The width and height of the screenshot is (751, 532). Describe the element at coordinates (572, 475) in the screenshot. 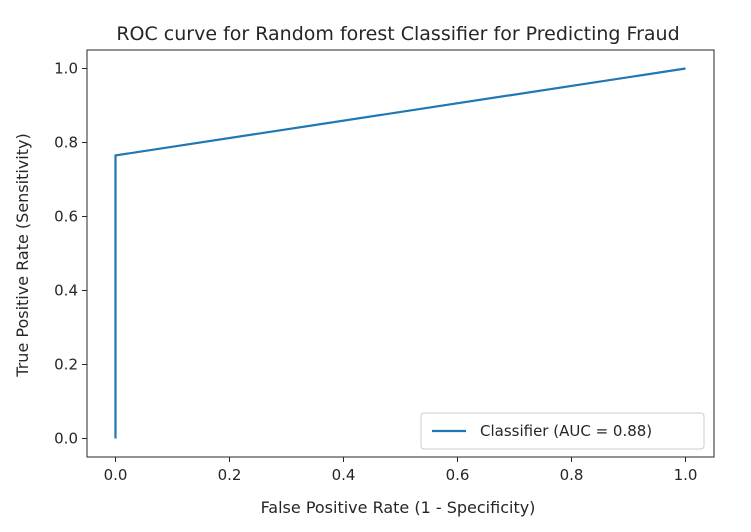

I see `x-tick-label: 0.8` at that location.